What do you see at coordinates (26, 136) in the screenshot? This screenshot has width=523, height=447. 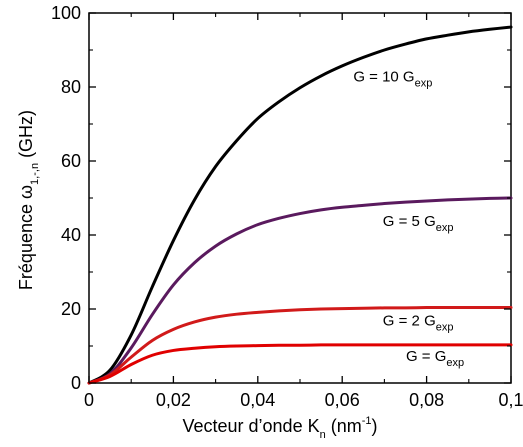 I see `y-axis-label-unit: (GHz)` at bounding box center [26, 136].